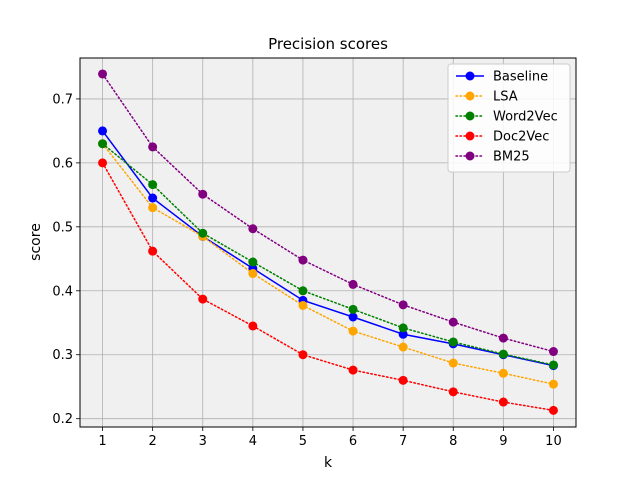  I want to click on legend-label: LSA, so click(505, 97).